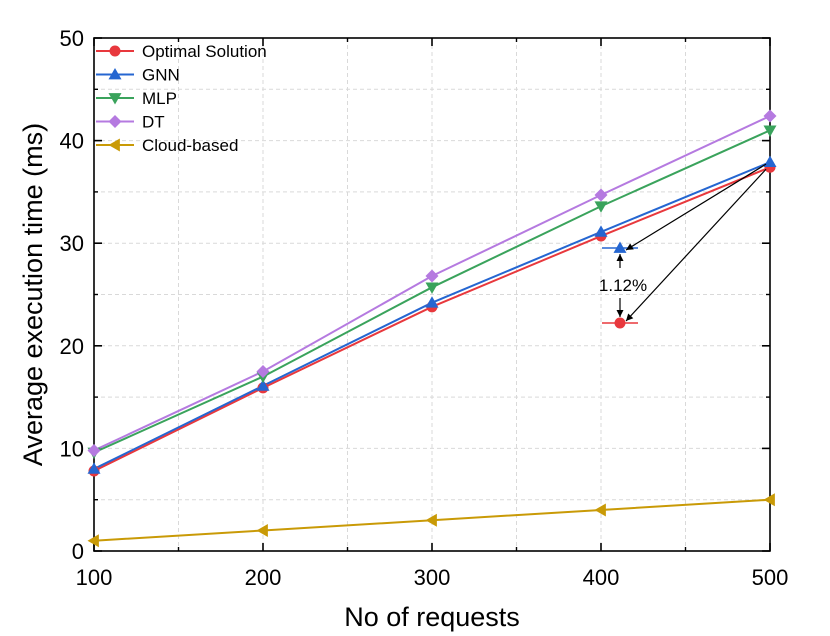 This screenshot has height=636, width=830. Describe the element at coordinates (72, 243) in the screenshot. I see `y-tick-label: 30` at that location.